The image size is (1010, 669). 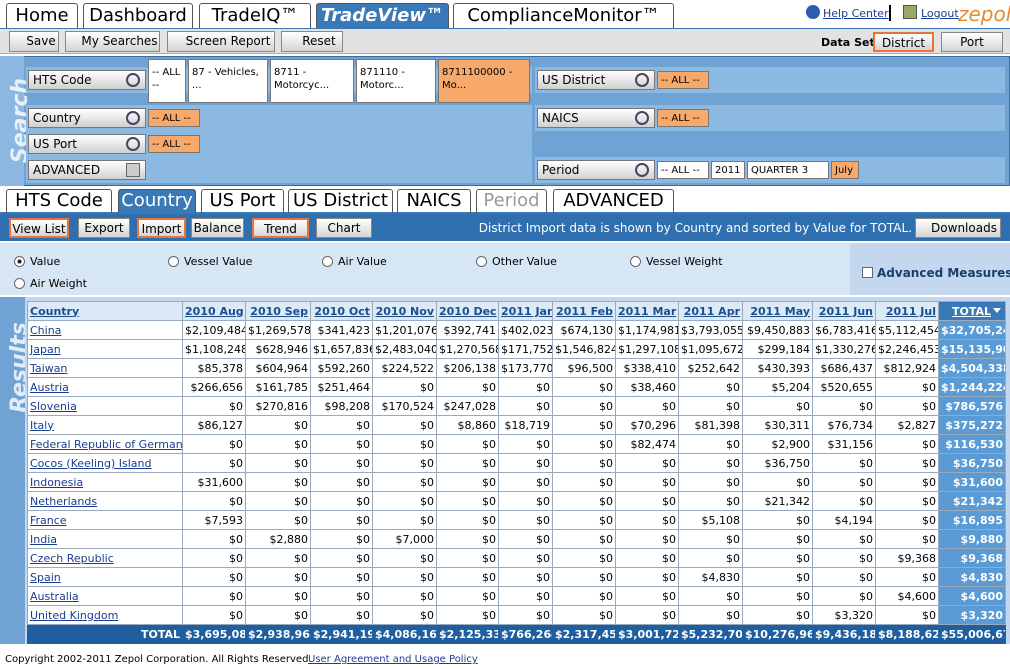 What do you see at coordinates (777, 311) in the screenshot?
I see `column-header: 2011 May` at bounding box center [777, 311].